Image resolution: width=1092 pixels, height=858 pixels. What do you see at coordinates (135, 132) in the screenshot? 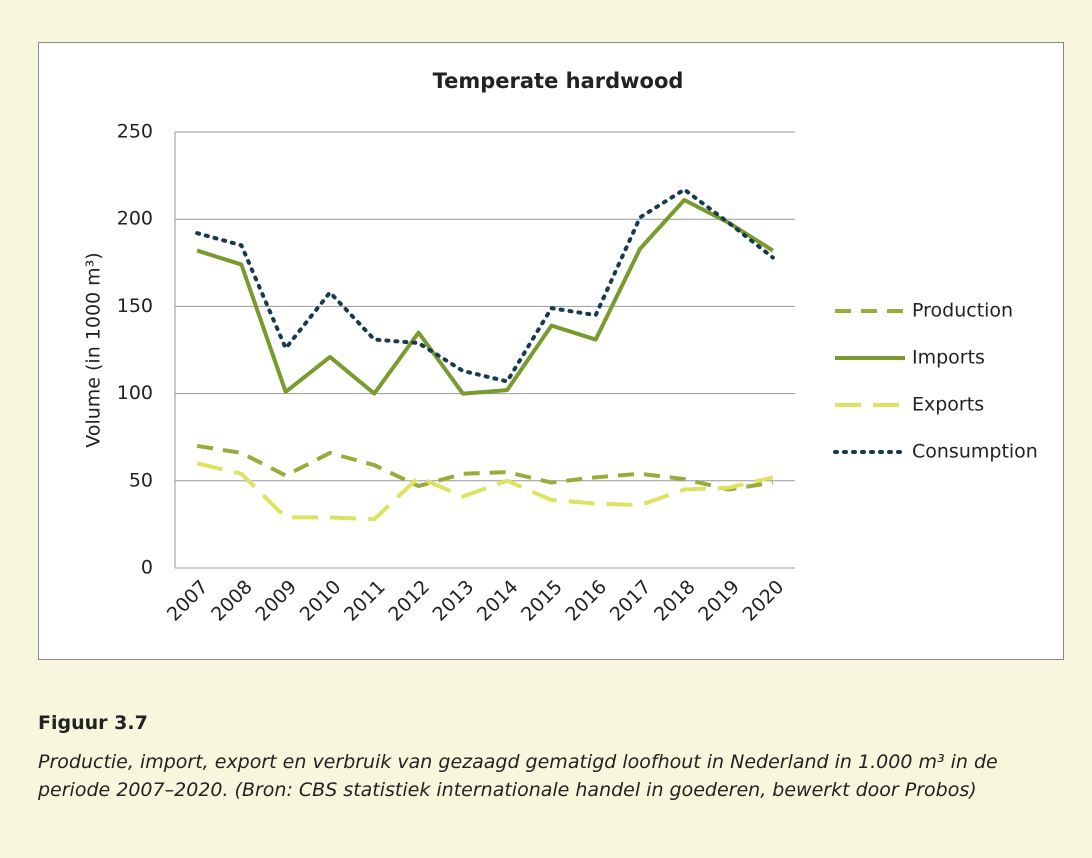
I see `y-tick-label: 250` at bounding box center [135, 132].